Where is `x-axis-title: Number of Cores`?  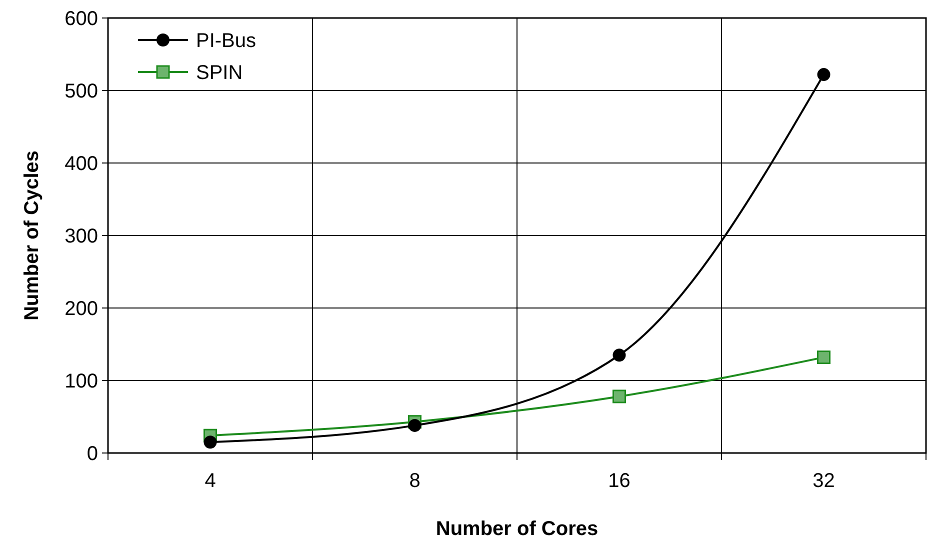 x-axis-title: Number of Cores is located at coordinates (517, 529).